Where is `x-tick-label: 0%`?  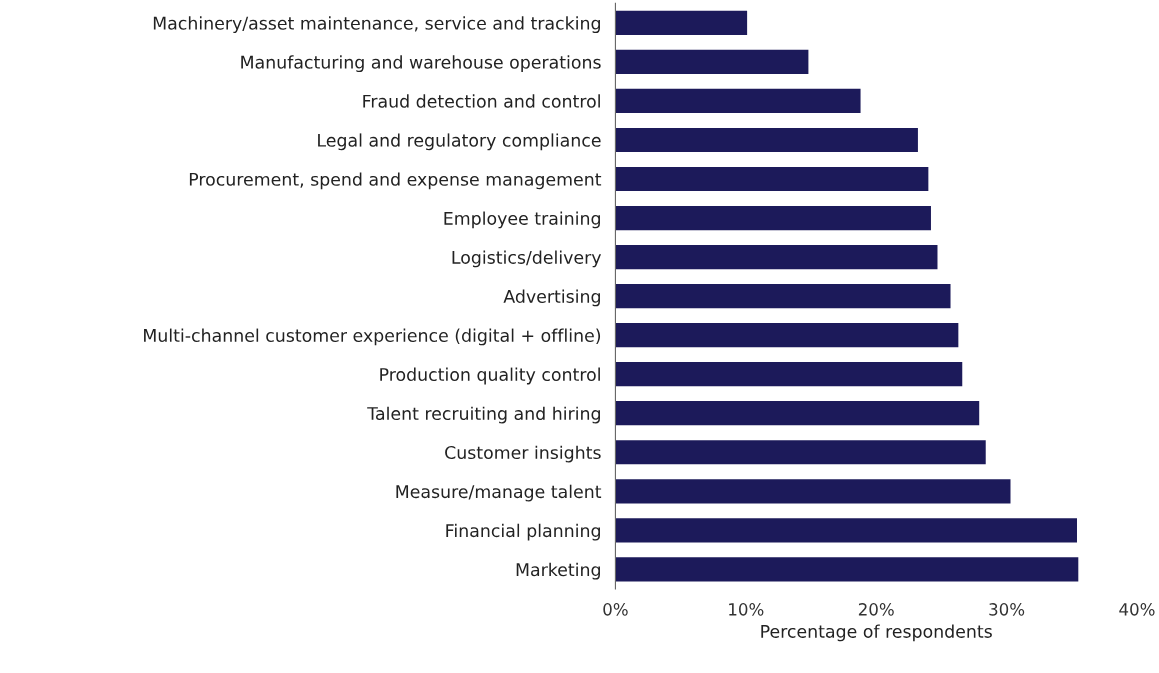 x-tick-label: 0% is located at coordinates (615, 609).